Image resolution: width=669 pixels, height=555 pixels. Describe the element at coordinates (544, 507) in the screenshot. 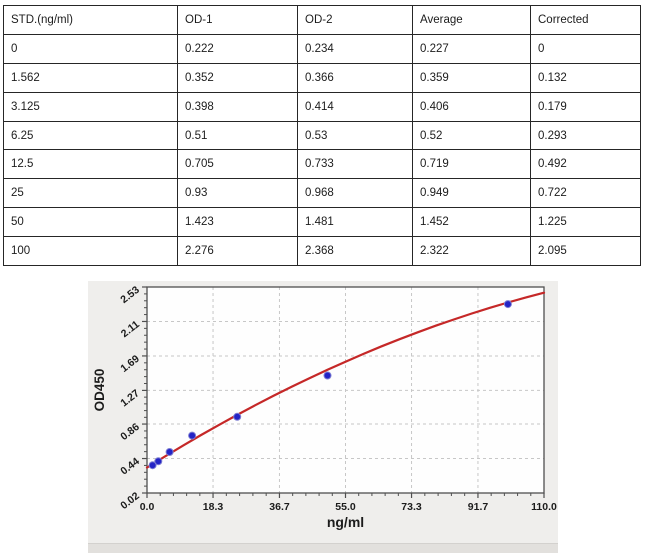

I see `x-tick-label: 110.0` at that location.